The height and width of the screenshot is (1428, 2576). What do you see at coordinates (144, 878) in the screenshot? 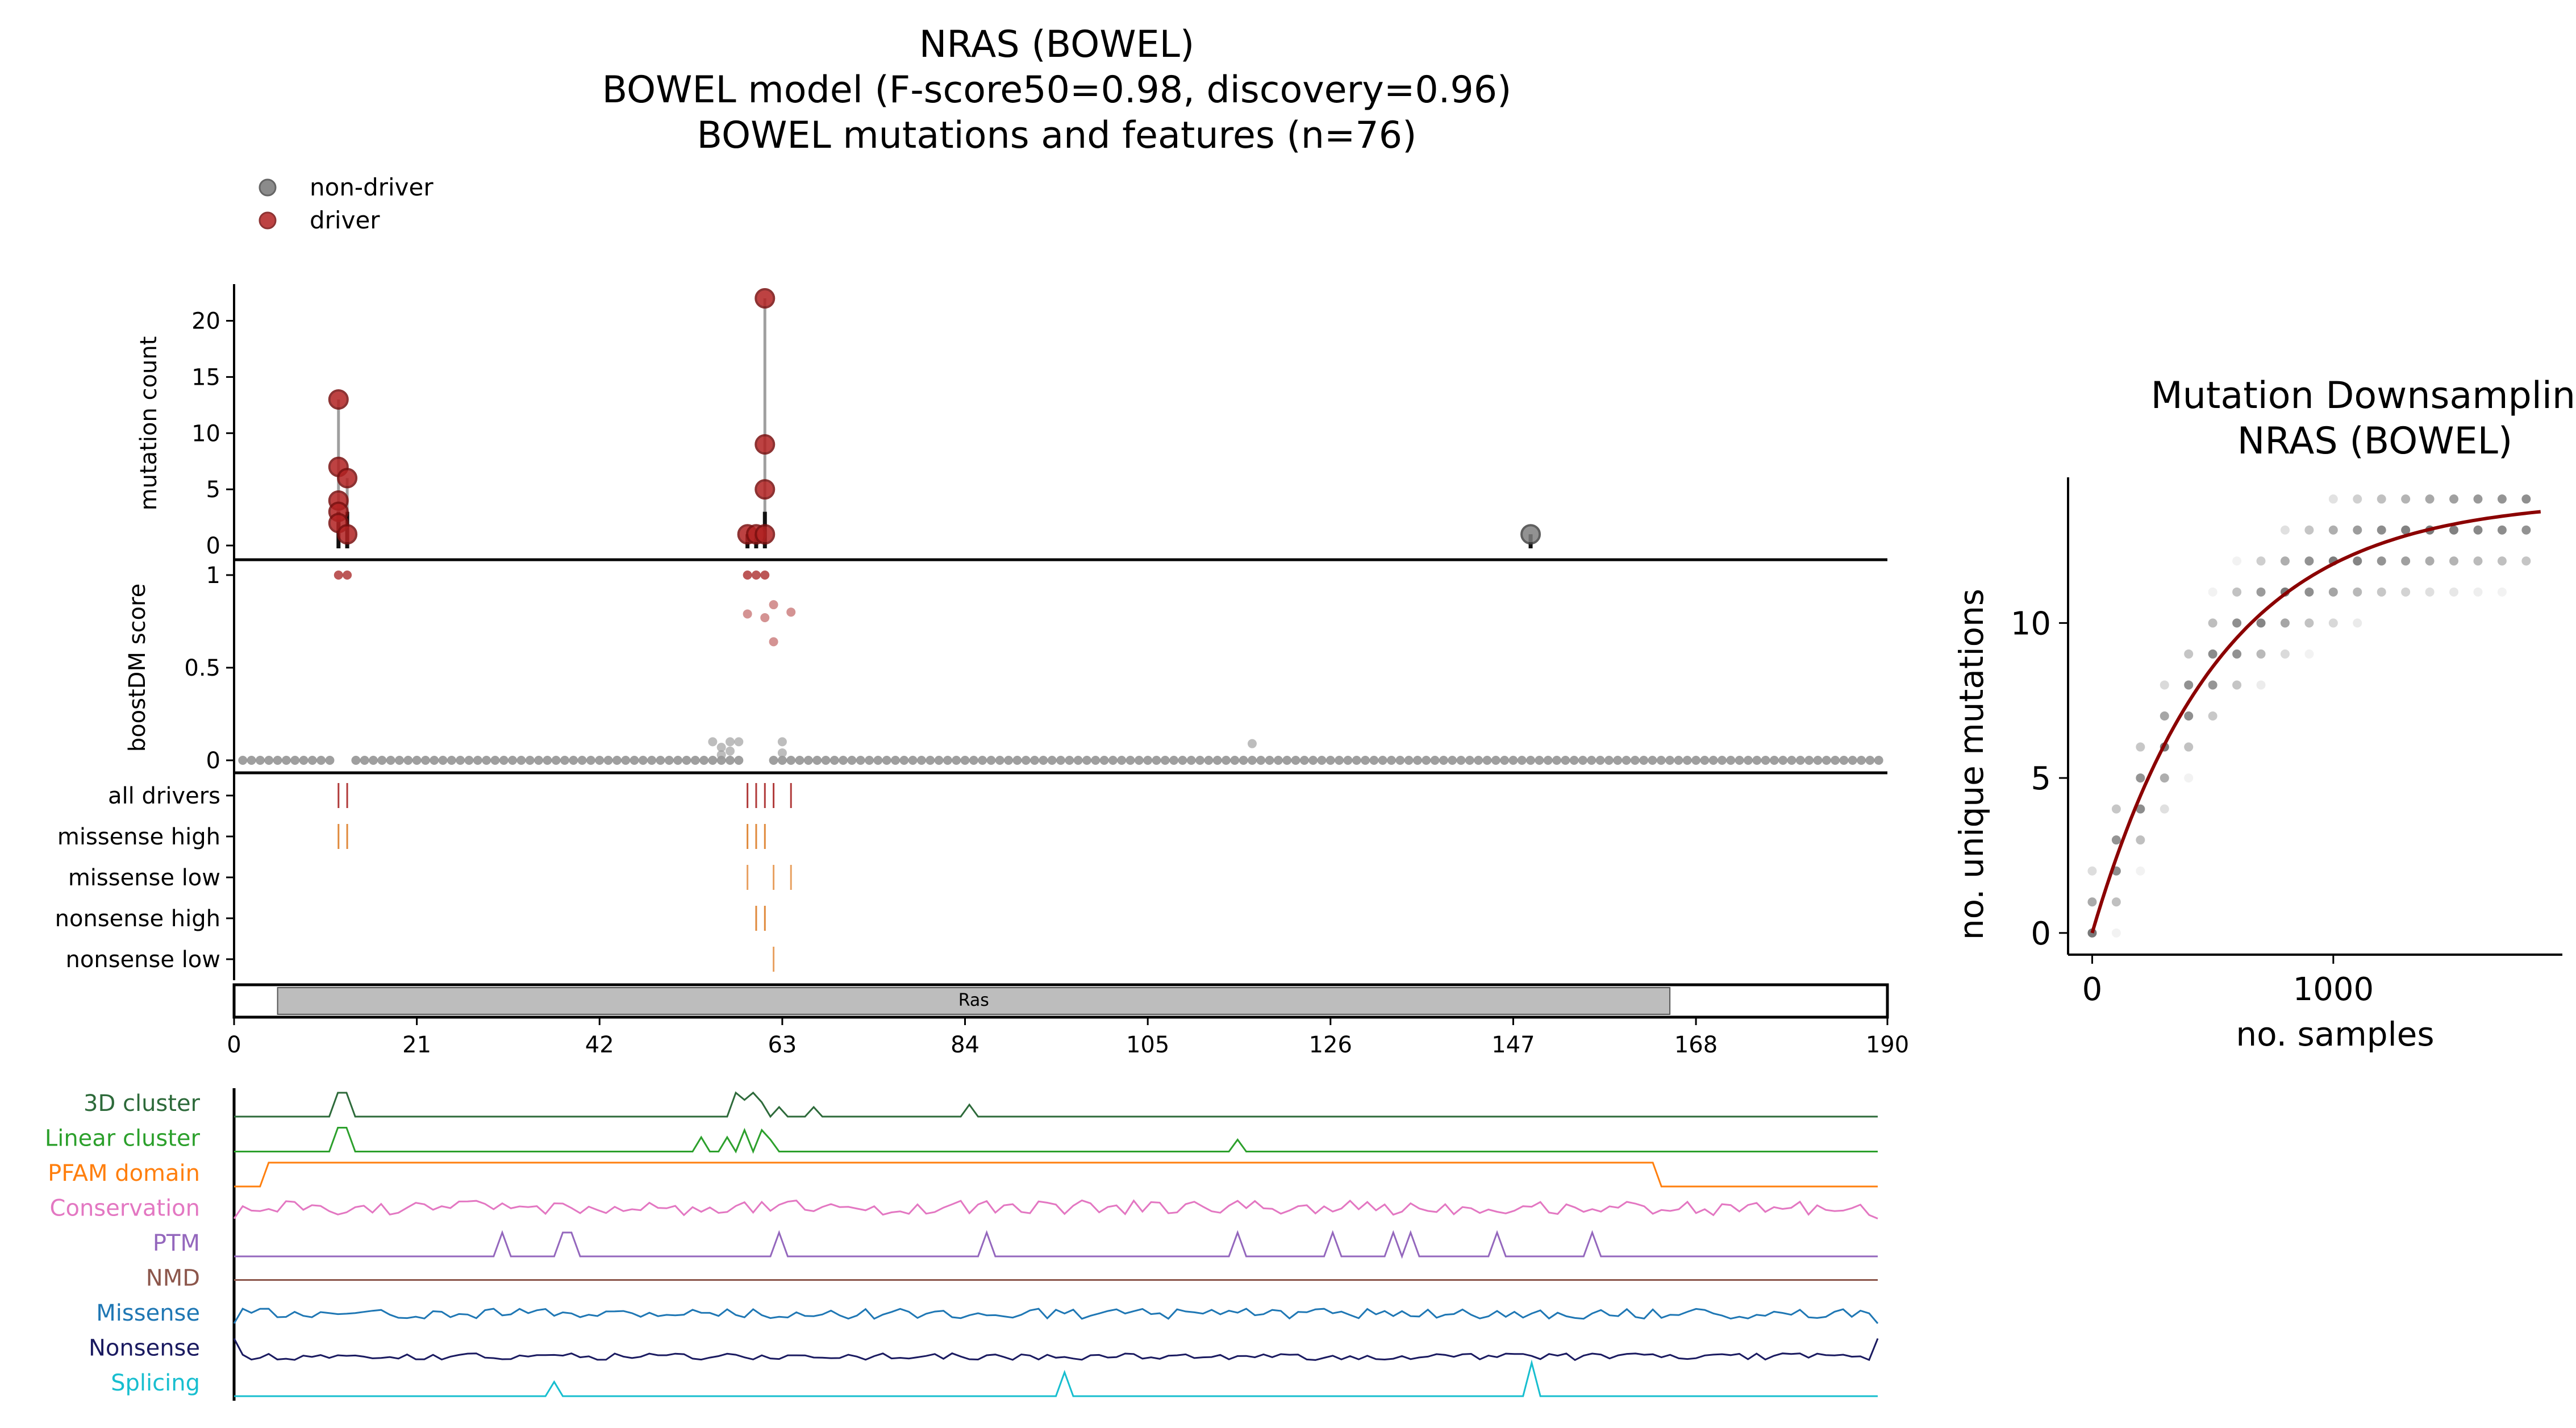
I see `track-label: missense low` at bounding box center [144, 878].